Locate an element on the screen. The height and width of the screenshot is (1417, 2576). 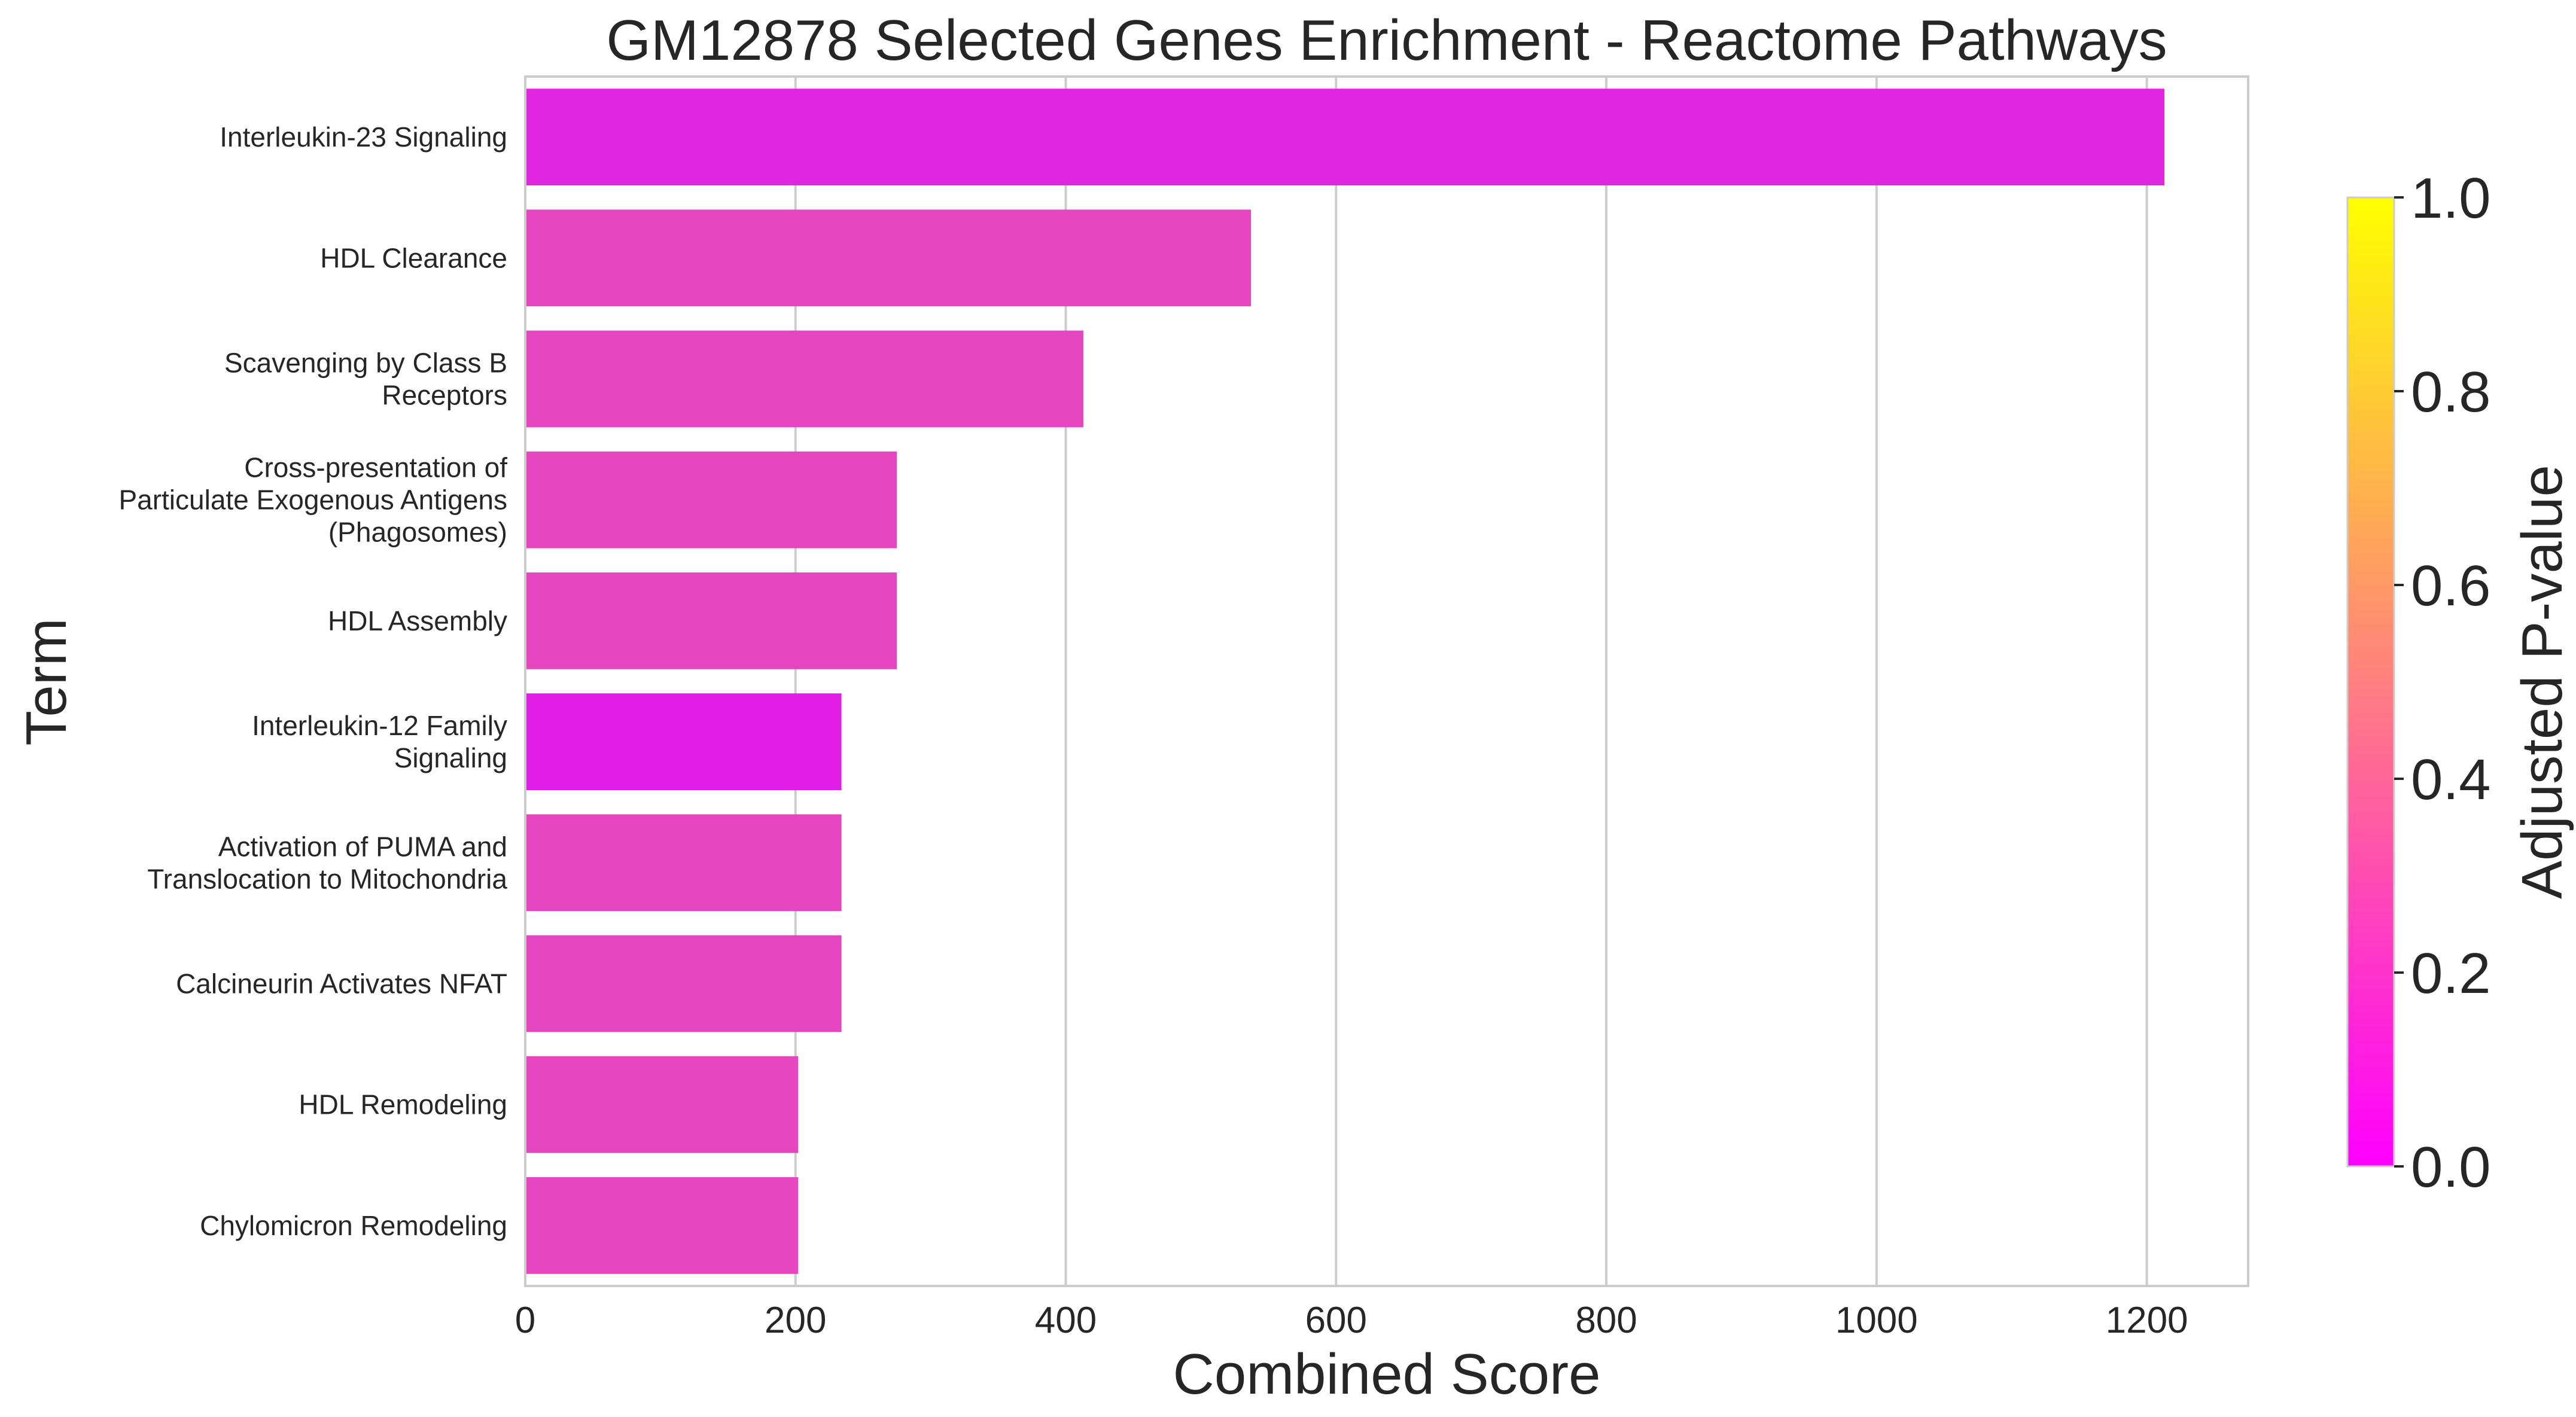
y-tick-label-line: Interleukin-12 Family is located at coordinates (379, 725).